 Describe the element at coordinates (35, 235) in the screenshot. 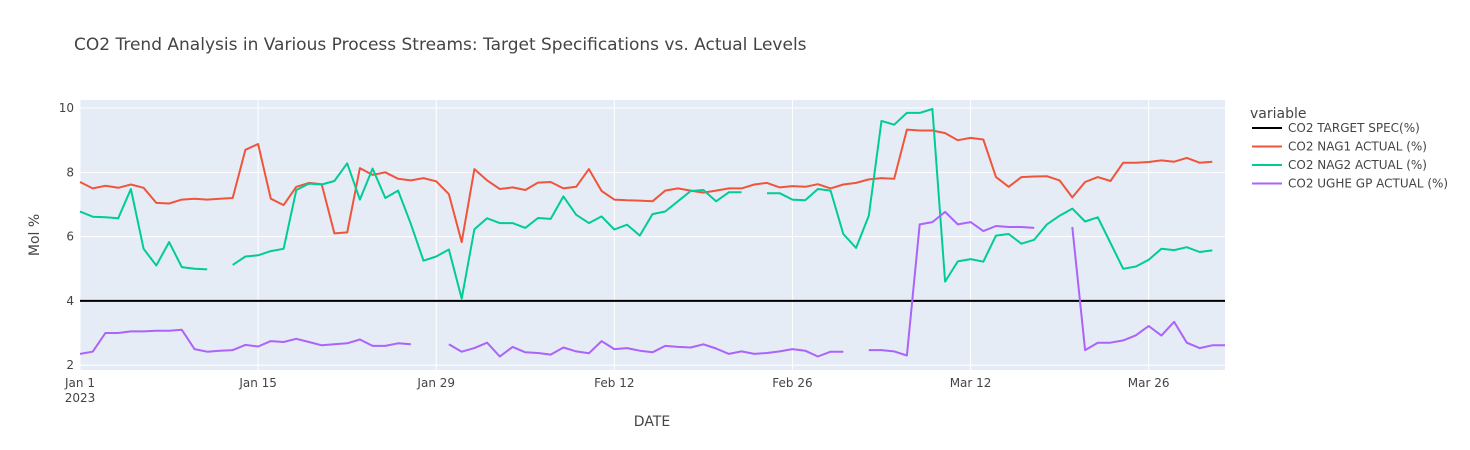

I see `y-axis-title: Mol %` at that location.